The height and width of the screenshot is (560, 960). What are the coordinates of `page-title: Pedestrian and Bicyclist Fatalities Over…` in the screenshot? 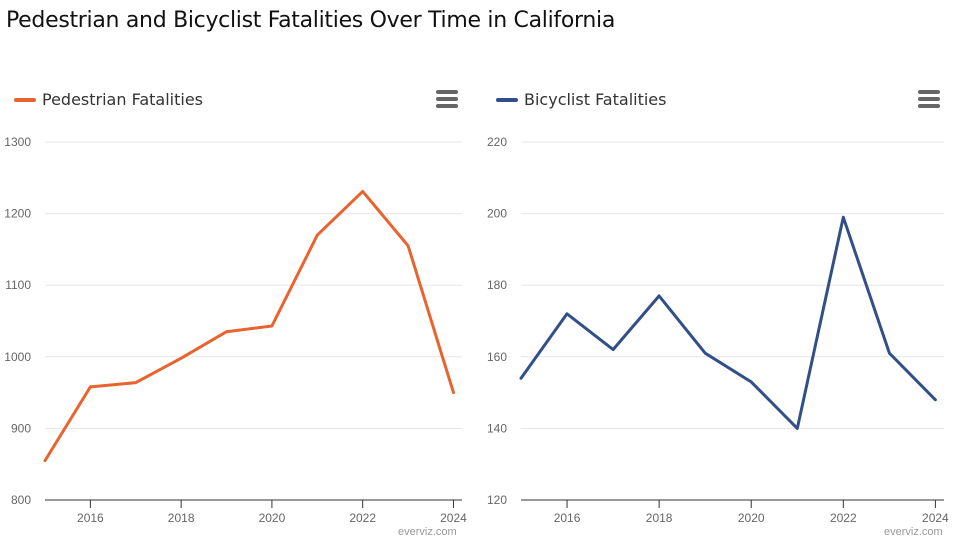 It's located at (311, 20).